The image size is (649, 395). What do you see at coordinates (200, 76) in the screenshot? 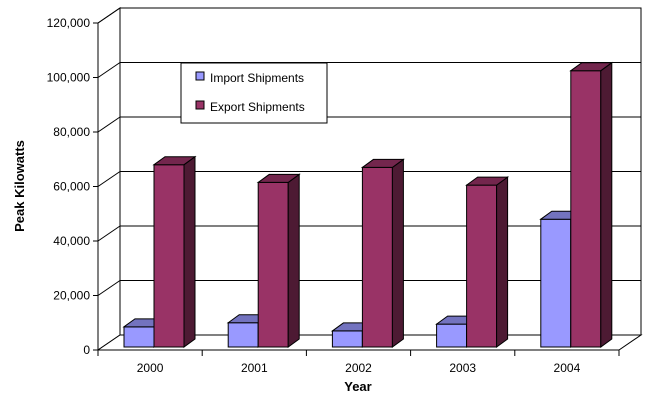
I see `legend-swatch-import` at bounding box center [200, 76].